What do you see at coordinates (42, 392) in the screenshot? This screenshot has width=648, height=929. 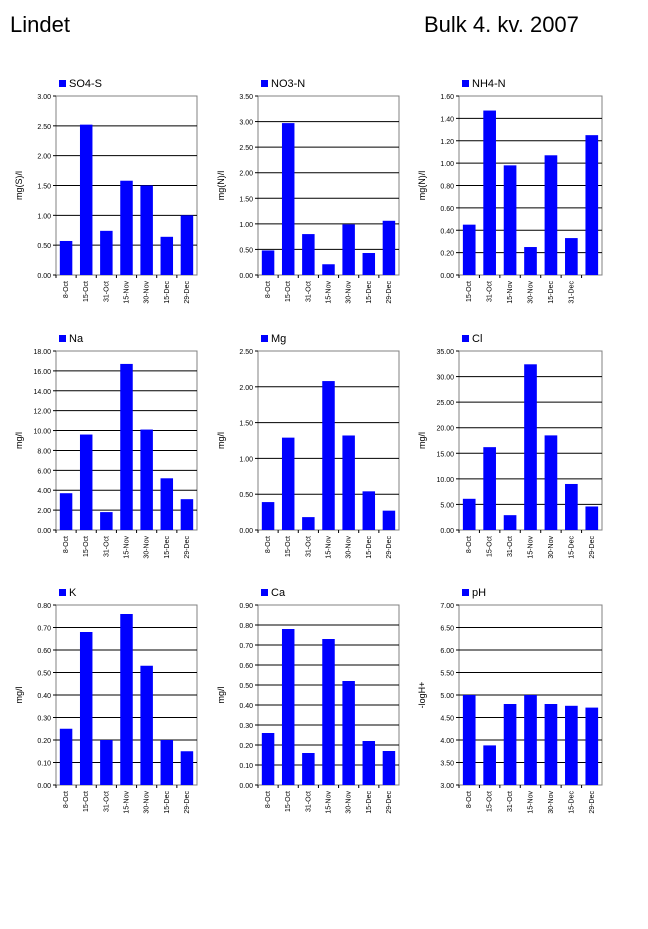 I see `y-tick-label: 14.00` at bounding box center [42, 392].